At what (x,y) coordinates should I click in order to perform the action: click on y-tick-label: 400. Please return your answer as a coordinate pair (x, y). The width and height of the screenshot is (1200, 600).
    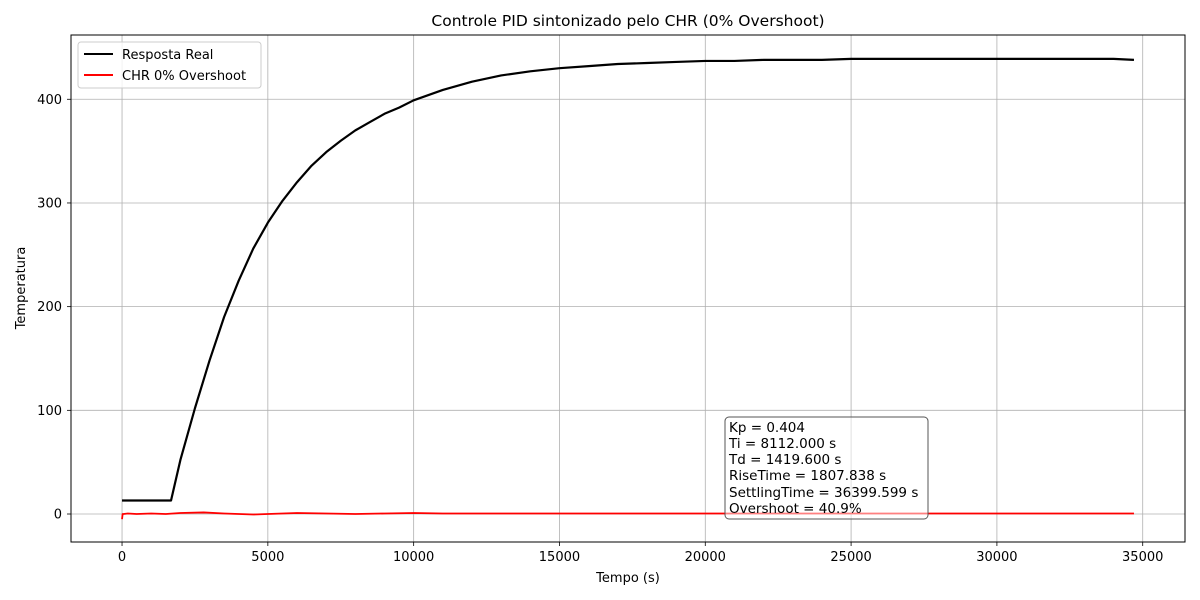
    Looking at the image, I should click on (49, 100).